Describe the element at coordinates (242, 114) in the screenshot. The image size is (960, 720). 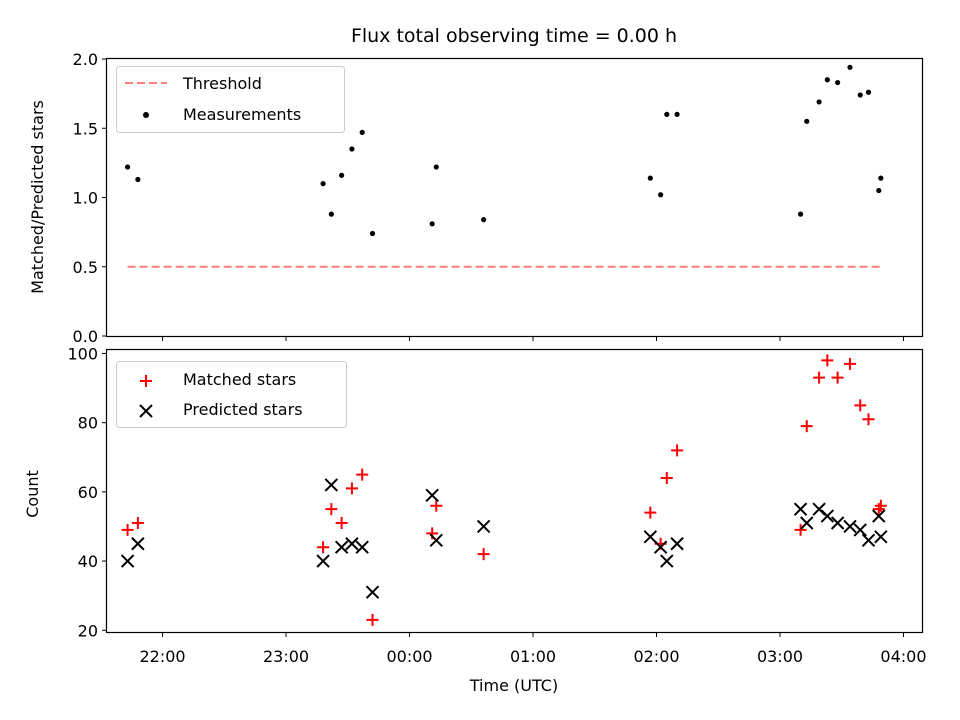
I see `legend-measurements-label: Measurements` at that location.